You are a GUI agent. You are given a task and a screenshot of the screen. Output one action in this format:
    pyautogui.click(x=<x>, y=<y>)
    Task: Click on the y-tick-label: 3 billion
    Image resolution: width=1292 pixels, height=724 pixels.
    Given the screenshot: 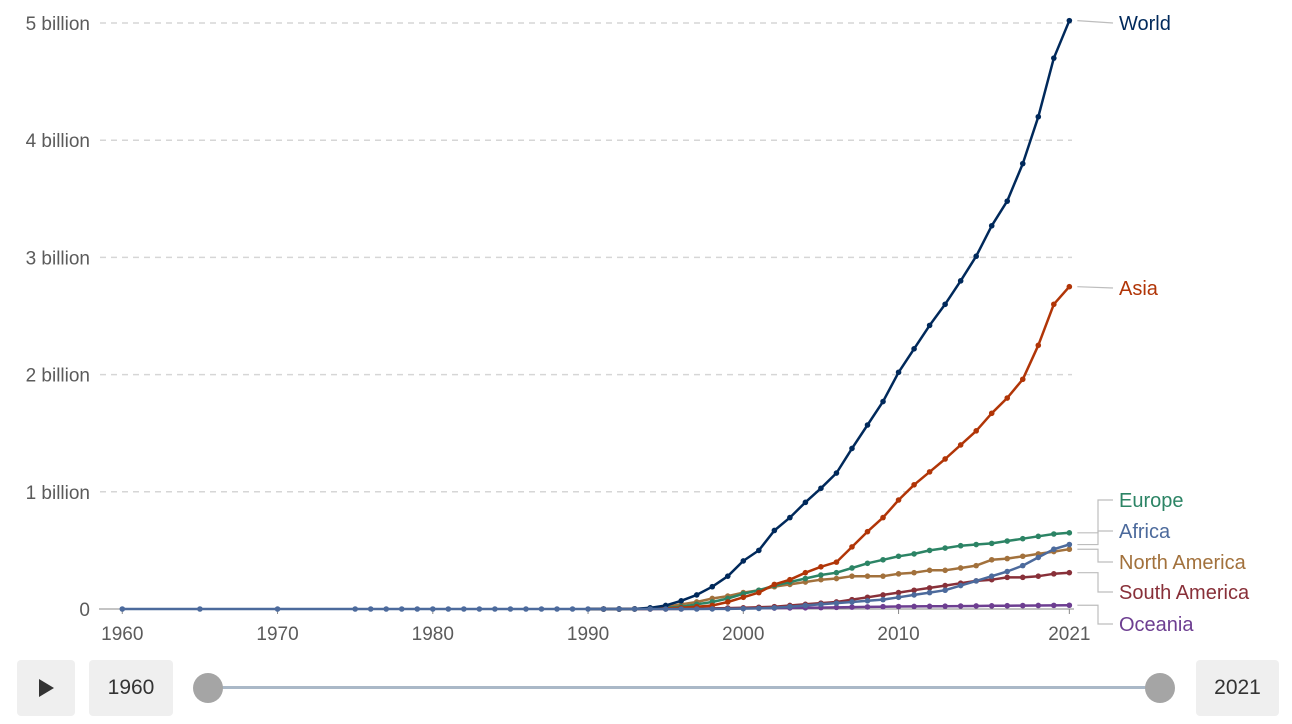 What is the action you would take?
    pyautogui.click(x=58, y=258)
    